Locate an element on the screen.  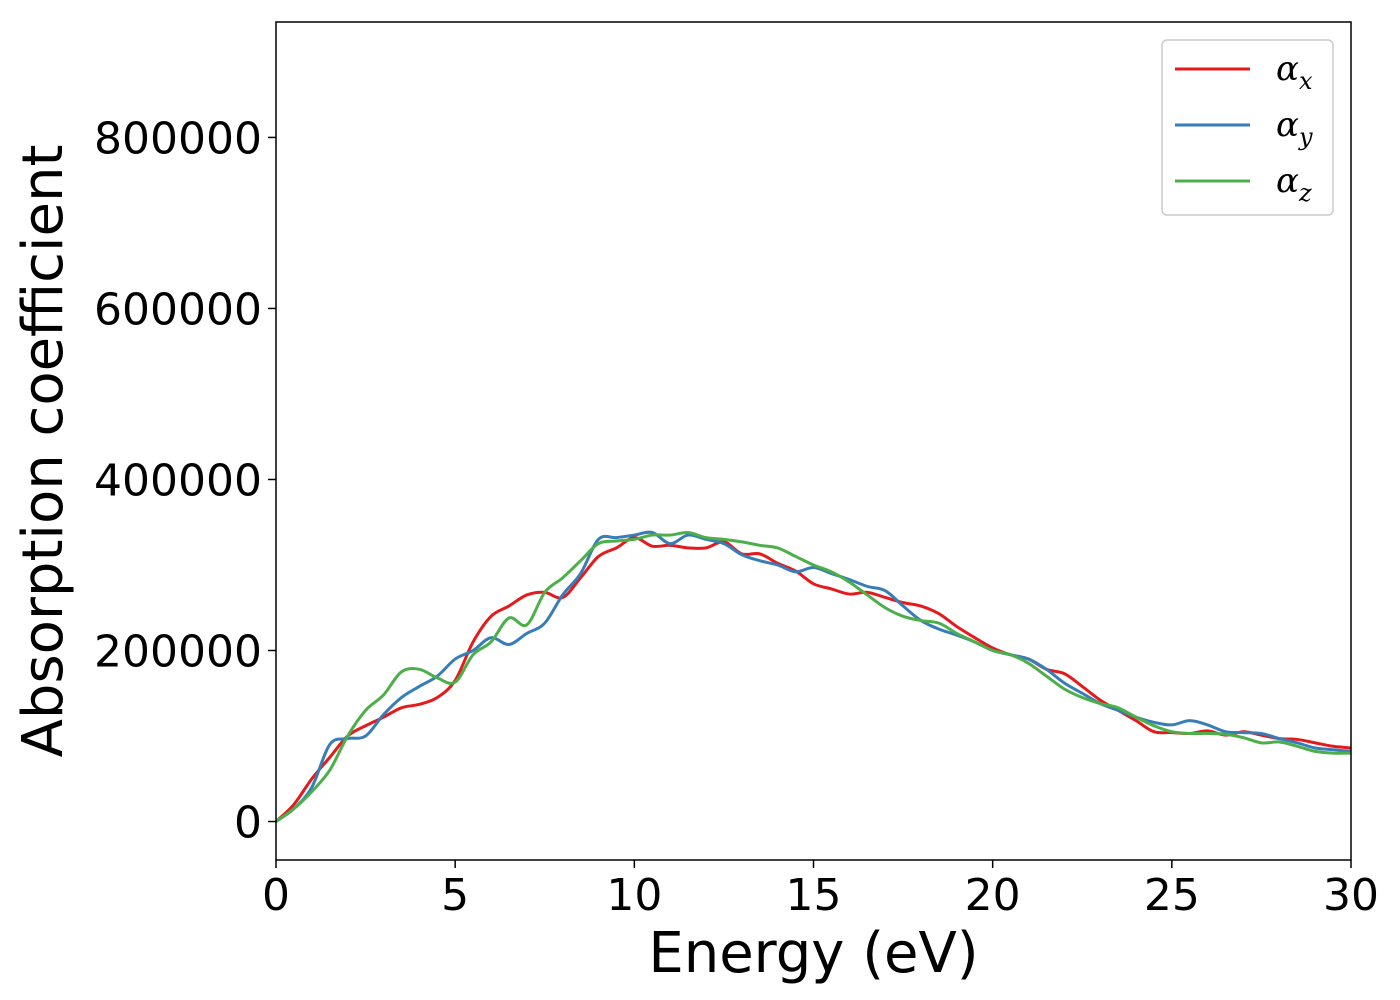
x-tick-label: 5 is located at coordinates (455, 895).